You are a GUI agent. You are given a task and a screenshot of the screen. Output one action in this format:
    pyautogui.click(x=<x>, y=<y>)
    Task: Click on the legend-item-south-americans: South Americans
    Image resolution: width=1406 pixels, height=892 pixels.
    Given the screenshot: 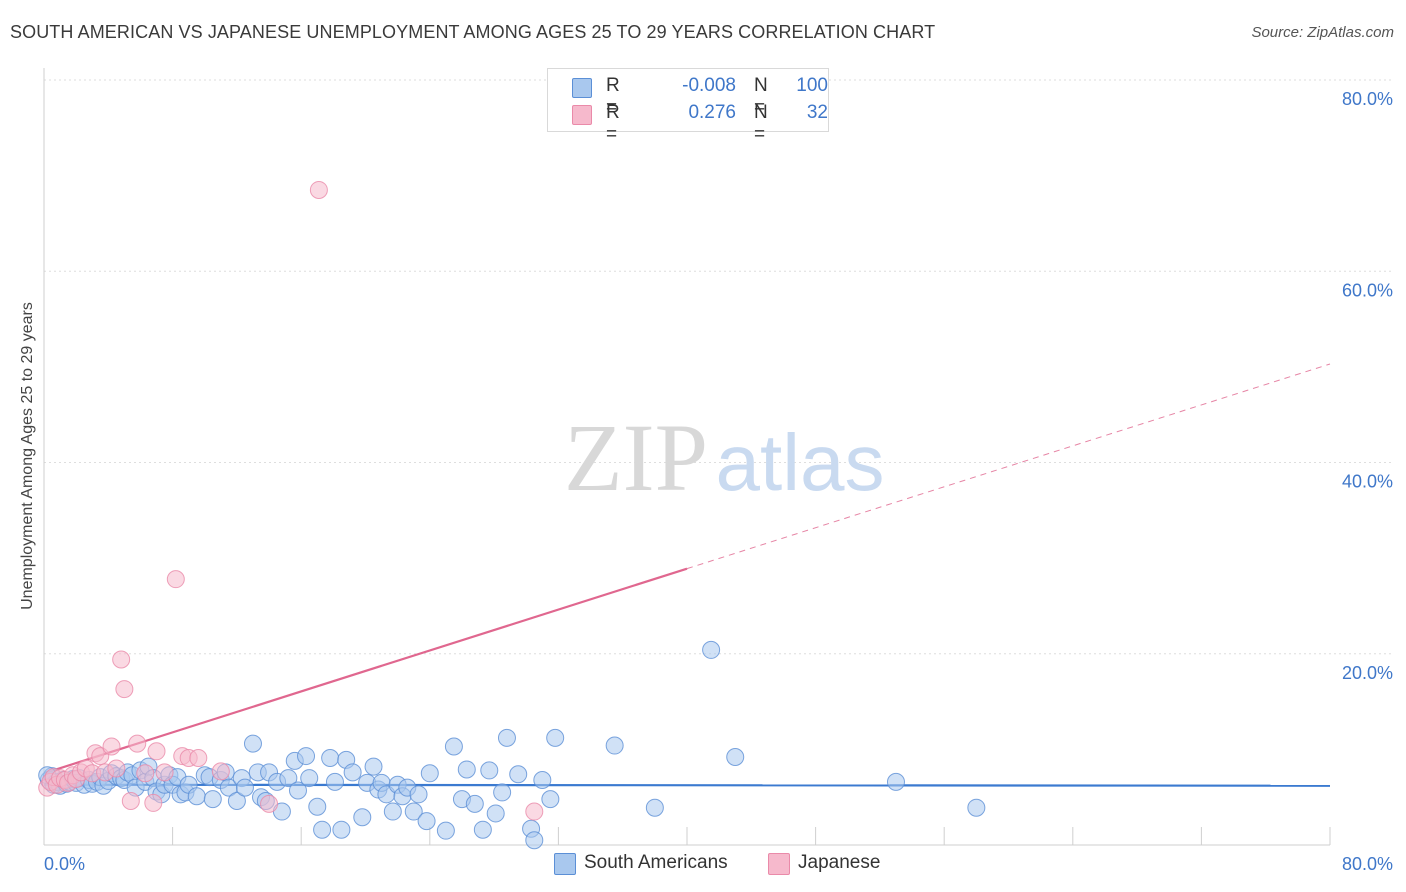 What is the action you would take?
    pyautogui.click(x=654, y=865)
    